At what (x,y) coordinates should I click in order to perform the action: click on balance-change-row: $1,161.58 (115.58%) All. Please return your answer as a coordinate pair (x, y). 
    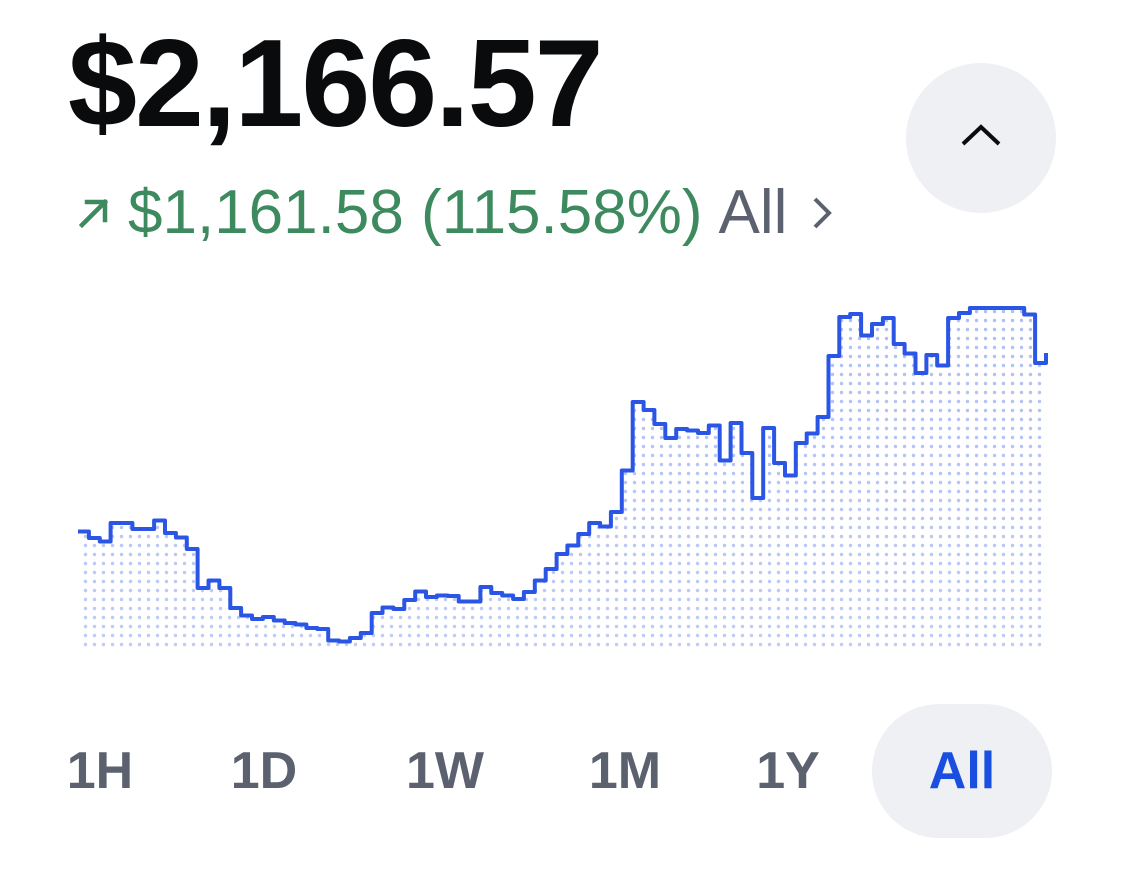
    Looking at the image, I should click on (455, 213).